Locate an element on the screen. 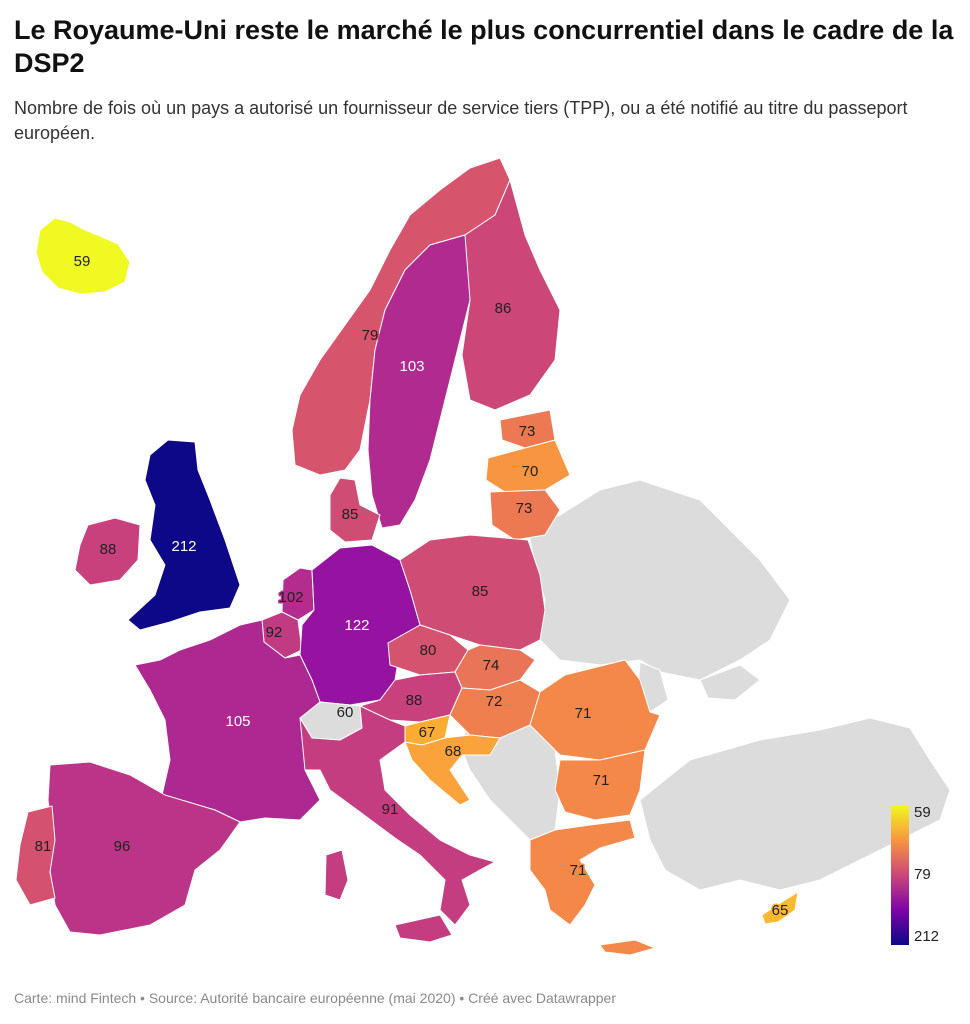  label-cyprus: 65 is located at coordinates (780, 910).